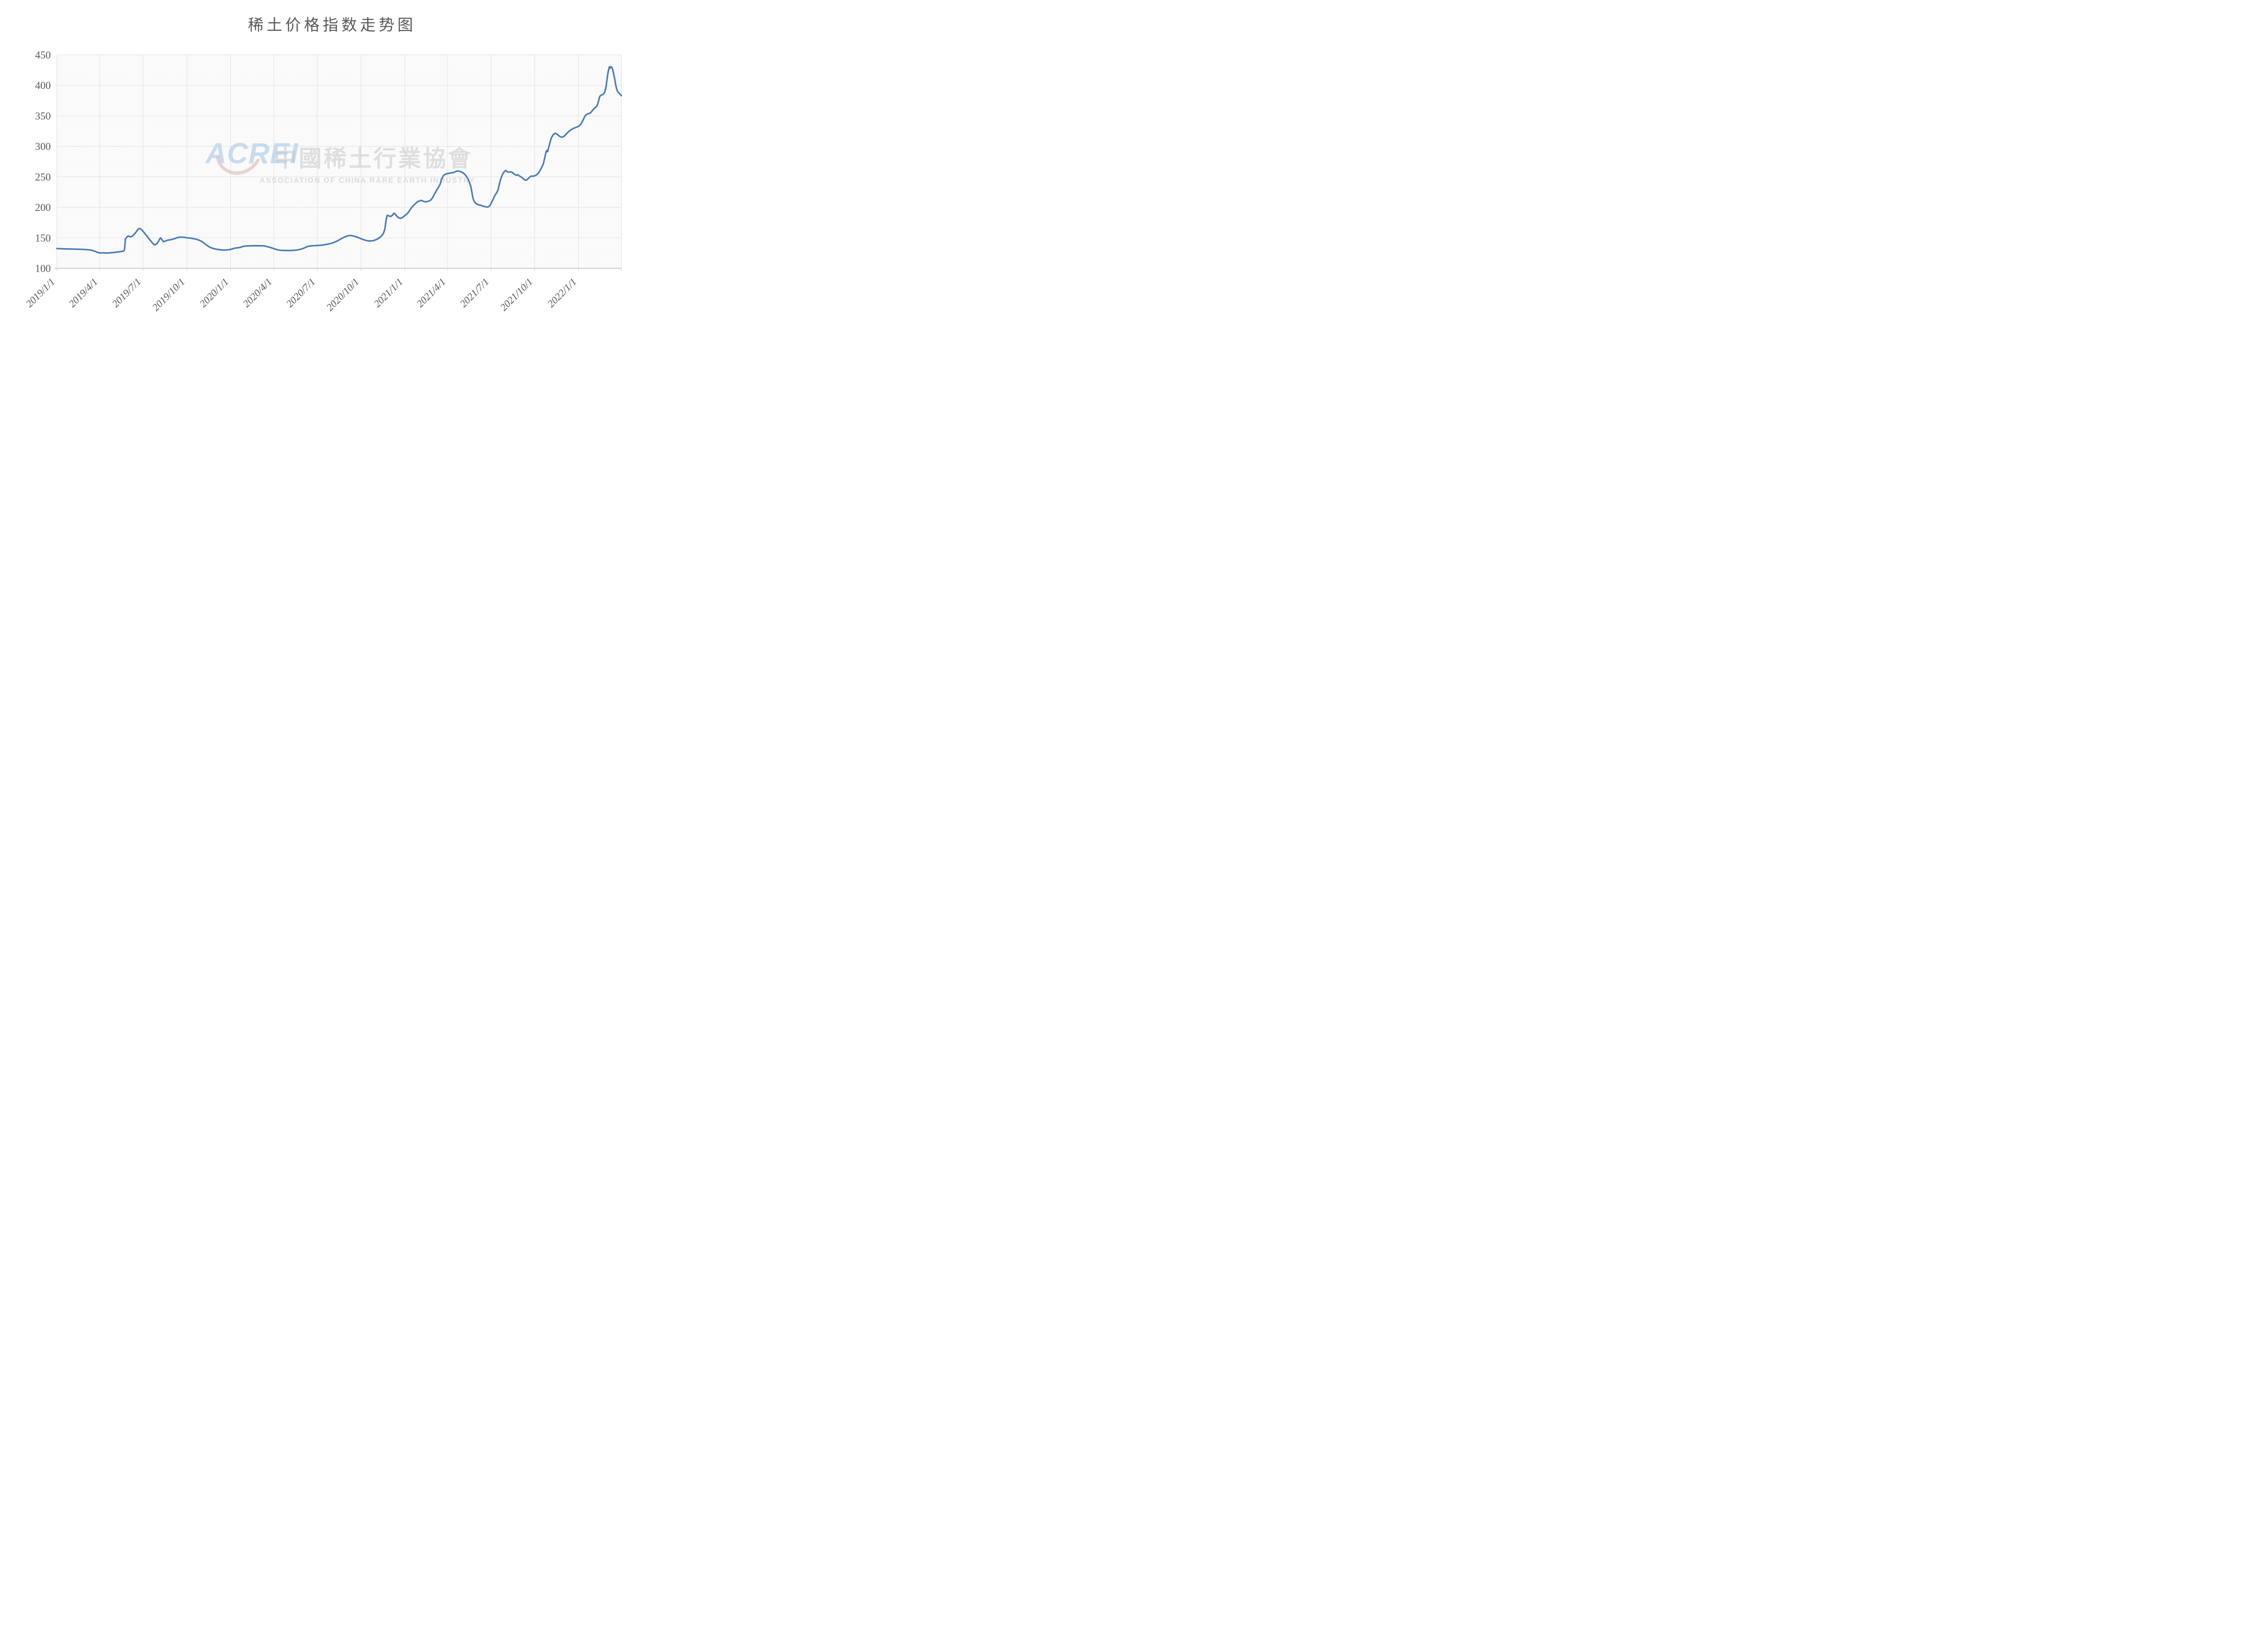  I want to click on price-index-line, so click(339, 160).